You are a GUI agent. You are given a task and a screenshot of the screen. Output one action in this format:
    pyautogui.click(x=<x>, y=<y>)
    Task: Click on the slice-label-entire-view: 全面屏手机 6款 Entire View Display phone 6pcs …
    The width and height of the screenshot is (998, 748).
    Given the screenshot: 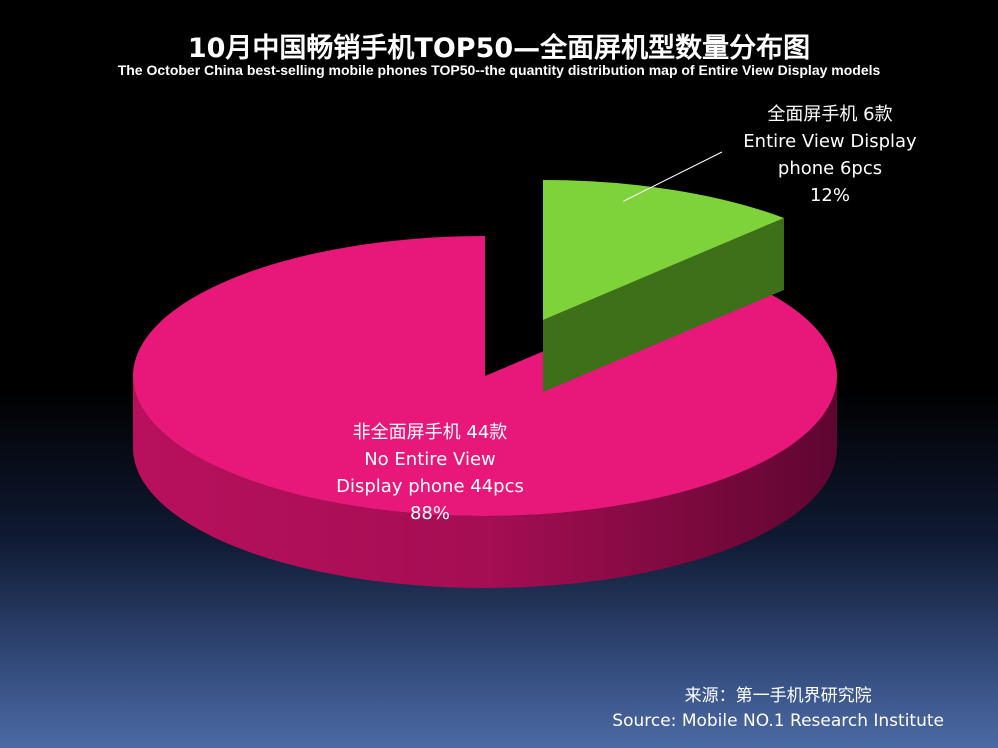 What is the action you would take?
    pyautogui.click(x=830, y=155)
    